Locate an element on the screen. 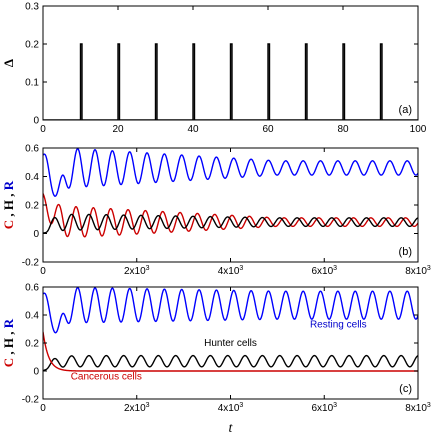 This screenshot has height=436, width=436. annotation-resting-cells: Resting cells is located at coordinates (338, 325).